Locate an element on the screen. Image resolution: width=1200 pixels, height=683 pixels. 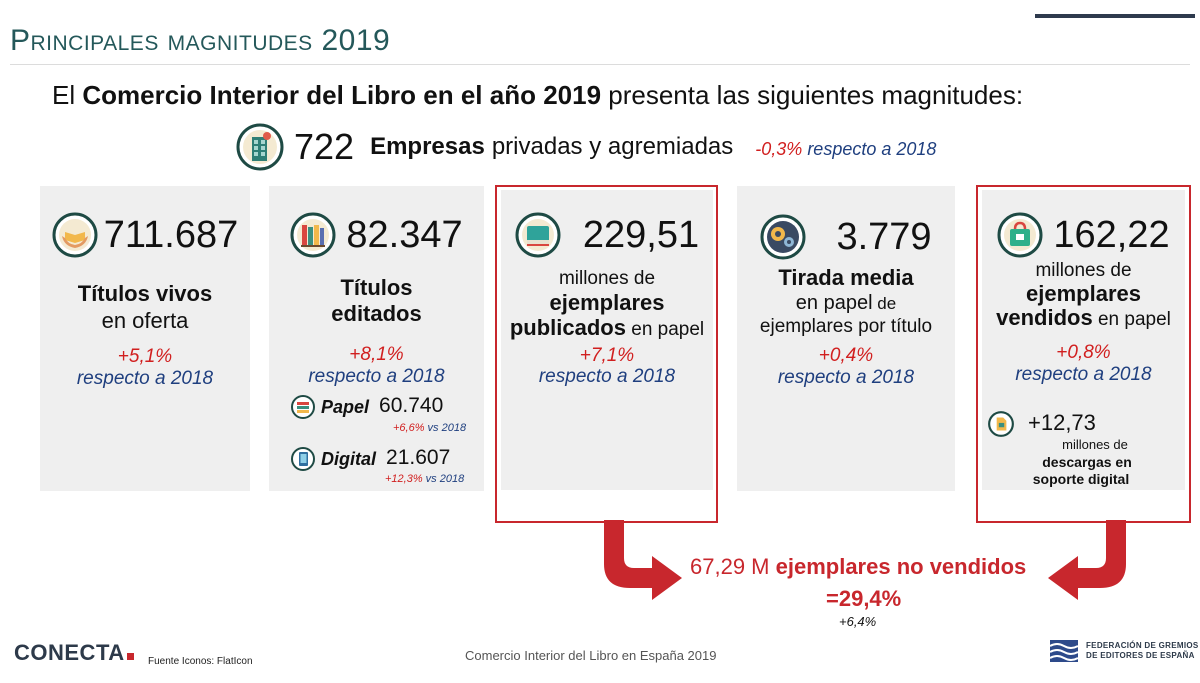
titulos-vivos-label-bold-line: Títulos vivos is located at coordinates (145, 294).